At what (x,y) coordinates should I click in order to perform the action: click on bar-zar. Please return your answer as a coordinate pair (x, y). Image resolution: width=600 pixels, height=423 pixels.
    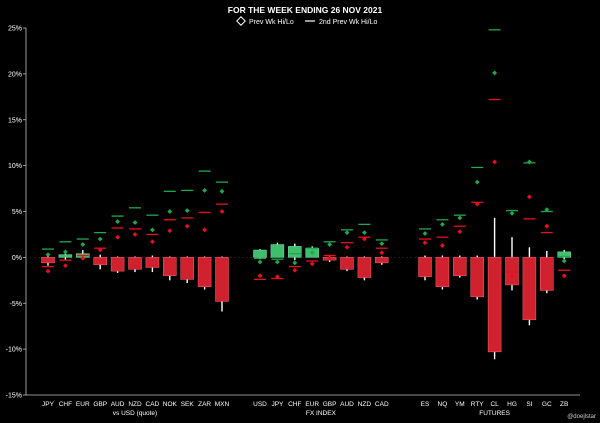
    Looking at the image, I should click on (204, 272).